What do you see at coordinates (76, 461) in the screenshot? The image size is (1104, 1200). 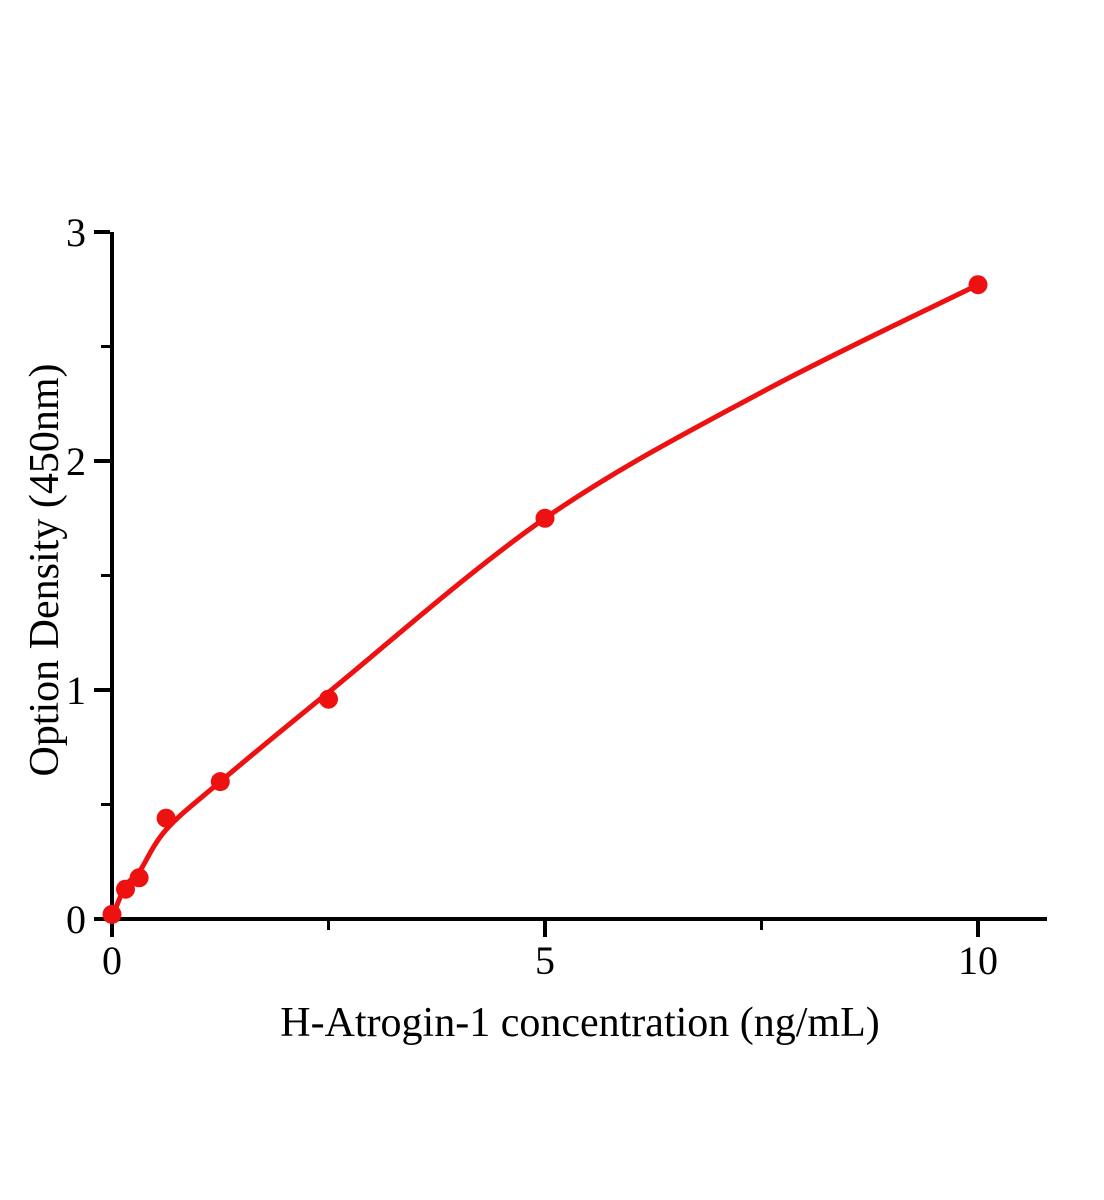 I see `y-tick-label: 2` at bounding box center [76, 461].